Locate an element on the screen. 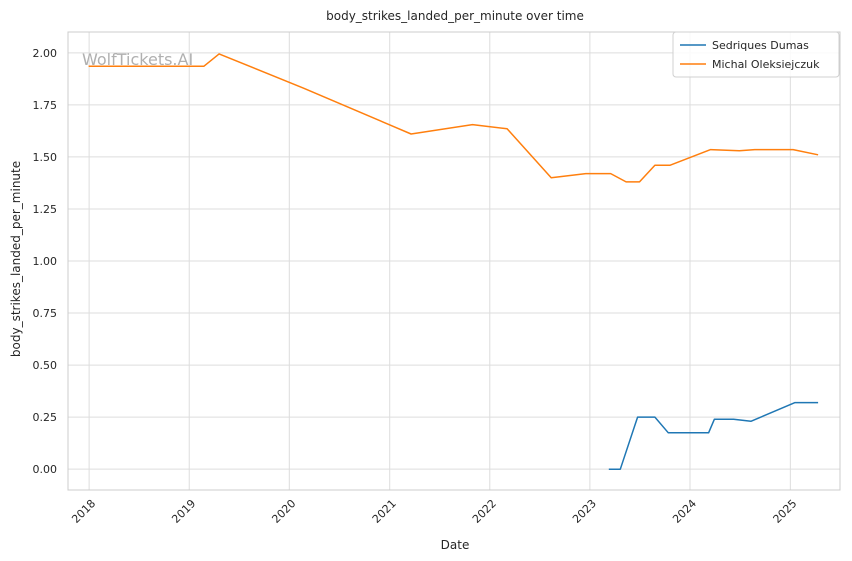  legend: Sedriques Dumas Michal Oleksiejczuk is located at coordinates (756, 54).